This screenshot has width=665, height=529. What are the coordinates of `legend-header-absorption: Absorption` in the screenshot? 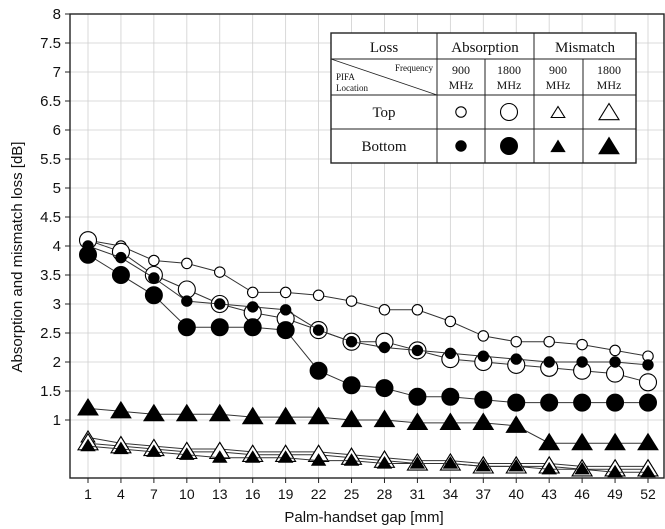 It's located at (485, 48).